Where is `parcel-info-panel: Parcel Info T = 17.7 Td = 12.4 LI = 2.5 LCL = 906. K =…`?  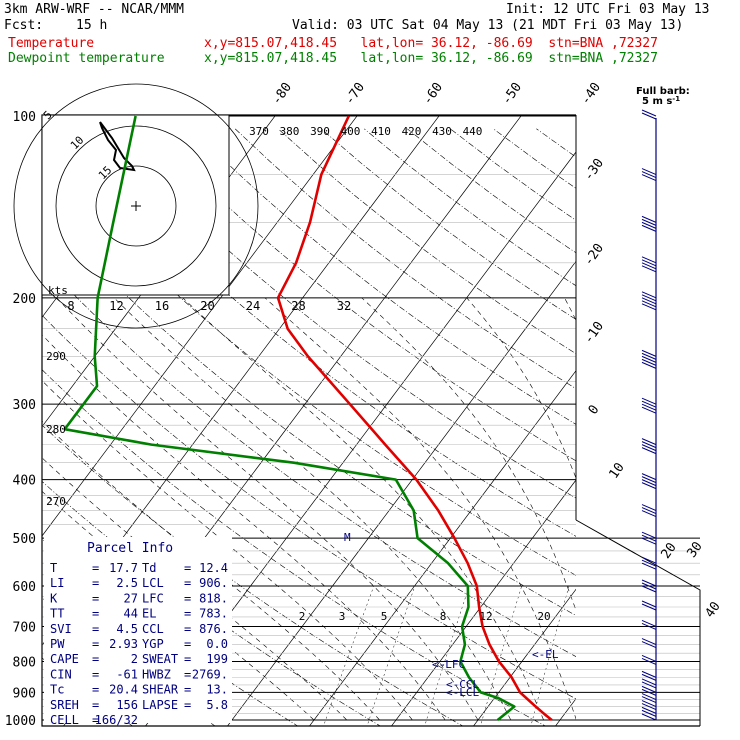
parcel-info-panel: Parcel Info T = 17.7 Td = 12.4 LI = 2.5 LCL = 906. K =… is located at coordinates (138, 632).